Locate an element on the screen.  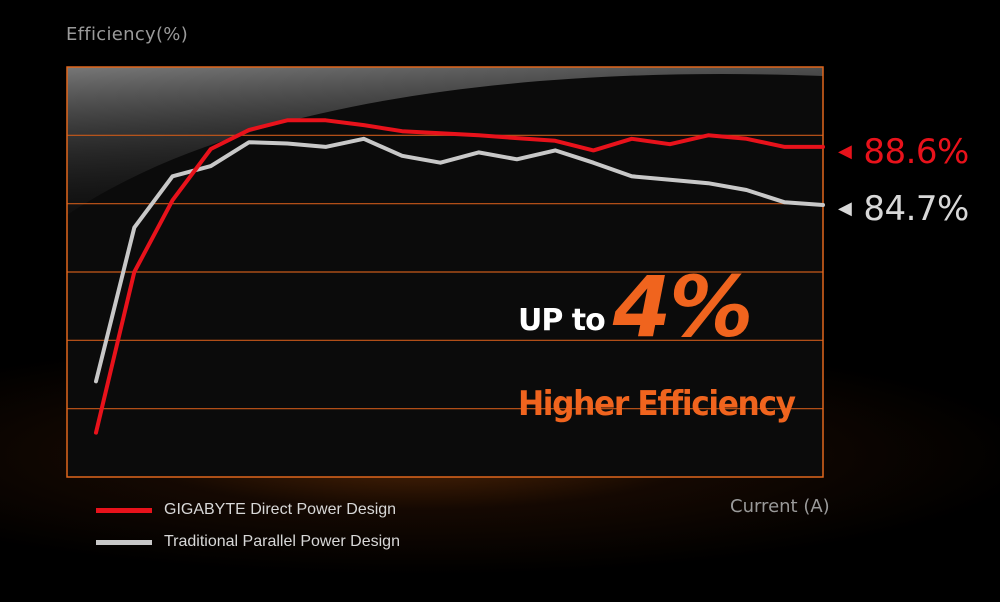
legend-item-traditional: Traditional Parallel Power Design is located at coordinates (248, 542).